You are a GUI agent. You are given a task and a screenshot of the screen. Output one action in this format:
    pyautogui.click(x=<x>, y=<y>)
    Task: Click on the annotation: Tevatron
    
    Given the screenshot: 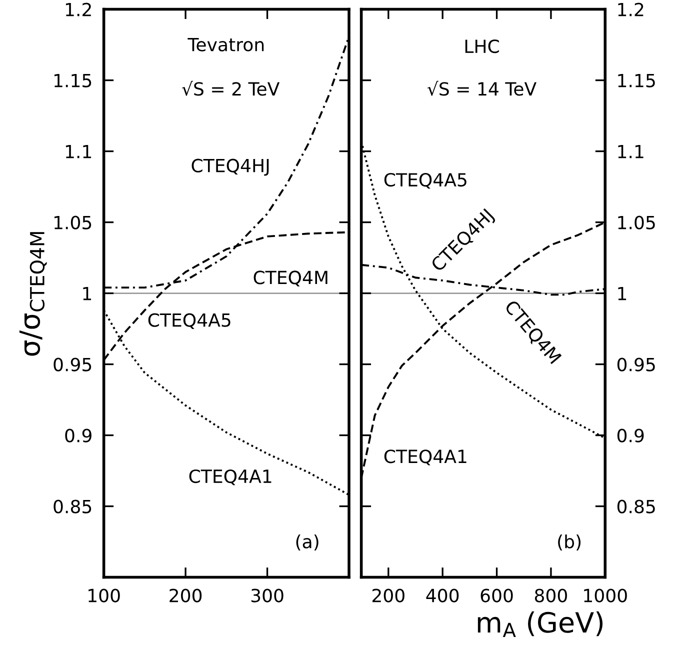 What is the action you would take?
    pyautogui.click(x=226, y=45)
    